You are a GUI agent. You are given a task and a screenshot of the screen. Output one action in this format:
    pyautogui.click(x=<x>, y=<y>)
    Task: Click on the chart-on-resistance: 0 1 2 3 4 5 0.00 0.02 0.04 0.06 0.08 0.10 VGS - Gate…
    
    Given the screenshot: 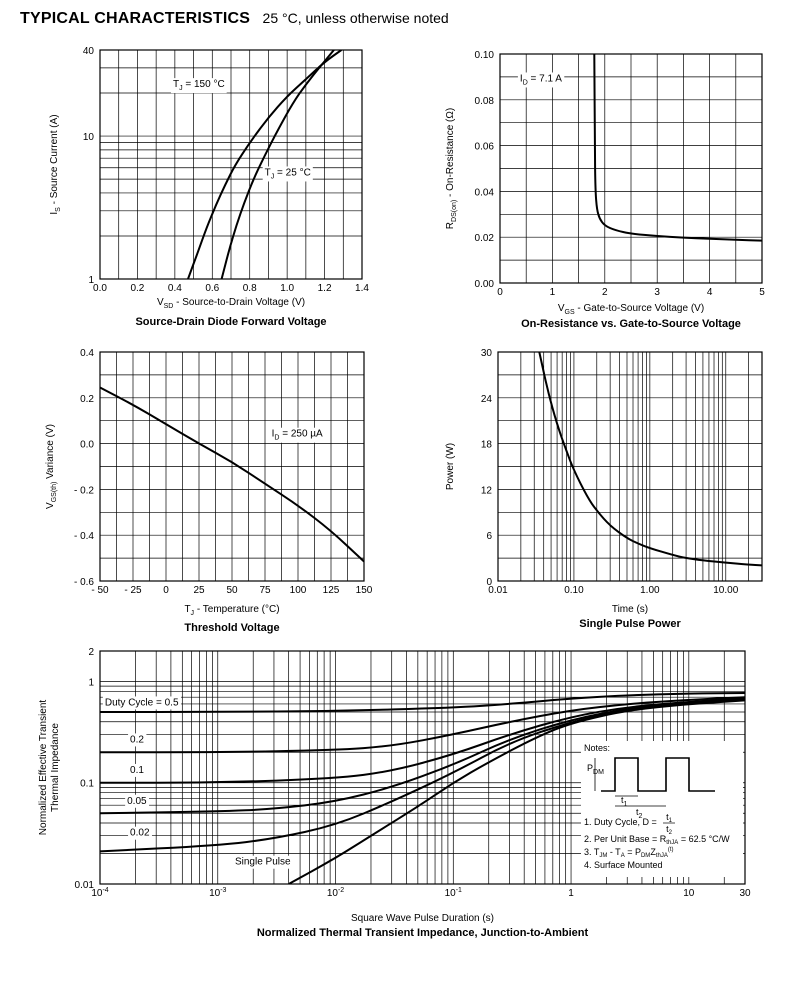 What is the action you would take?
    pyautogui.click(x=605, y=190)
    